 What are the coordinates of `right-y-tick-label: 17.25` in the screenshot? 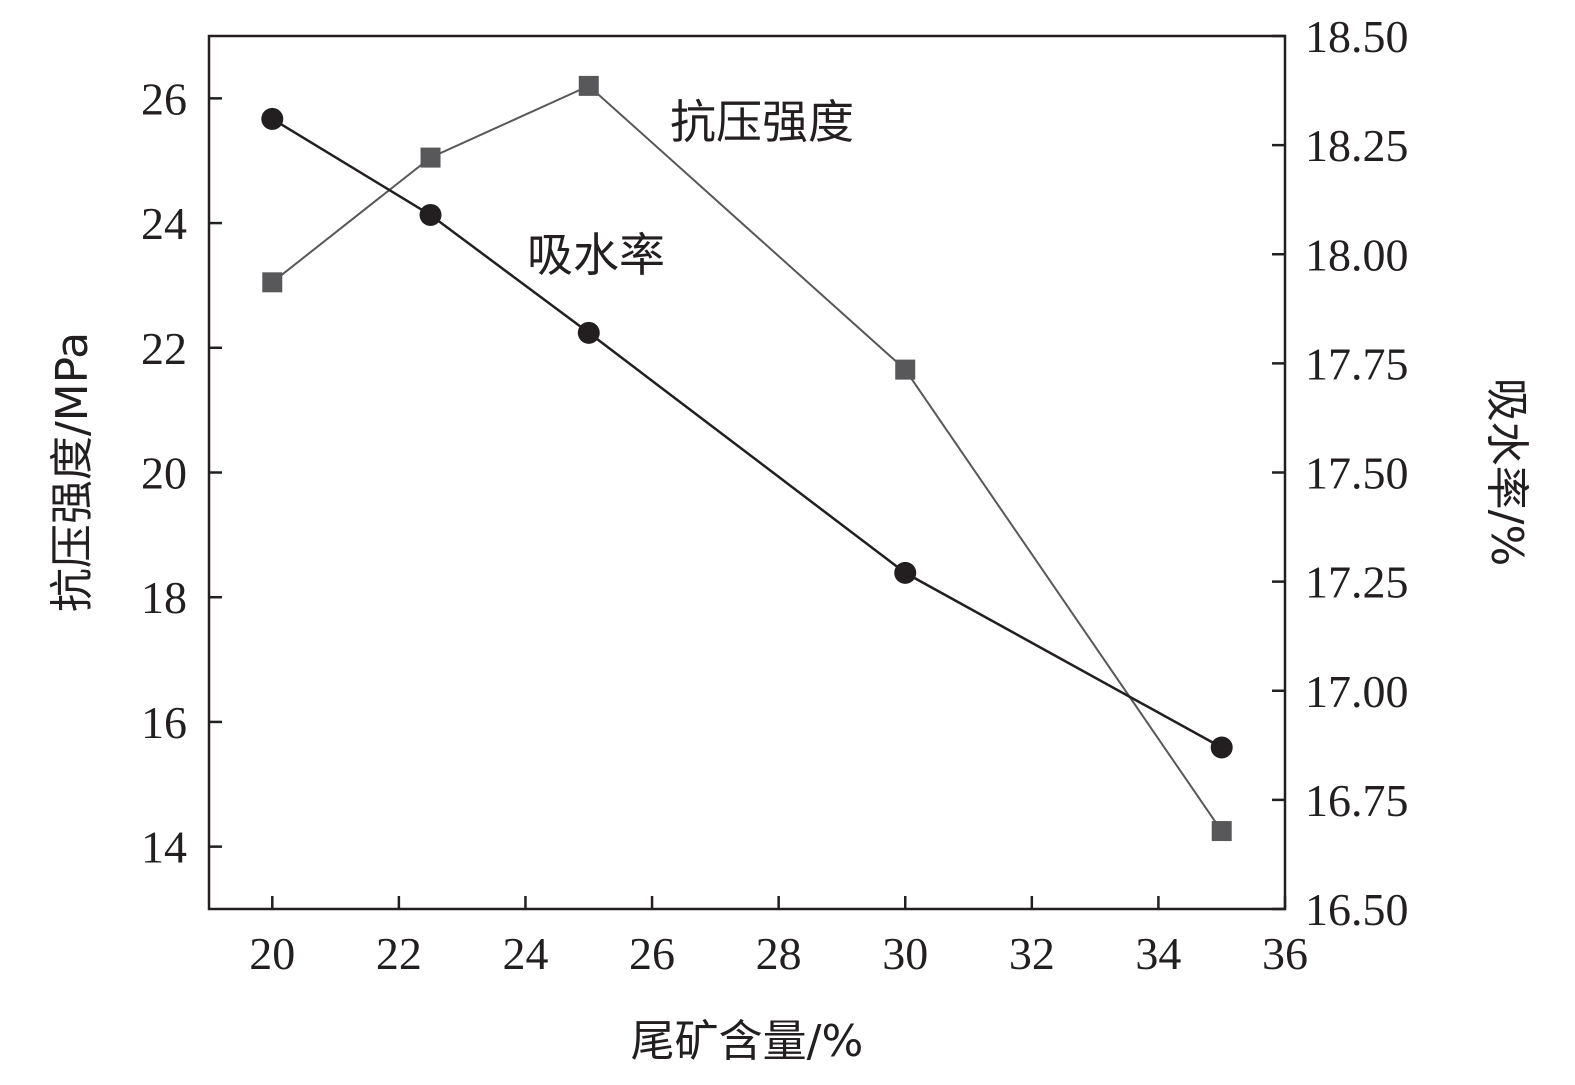 It's located at (1357, 582).